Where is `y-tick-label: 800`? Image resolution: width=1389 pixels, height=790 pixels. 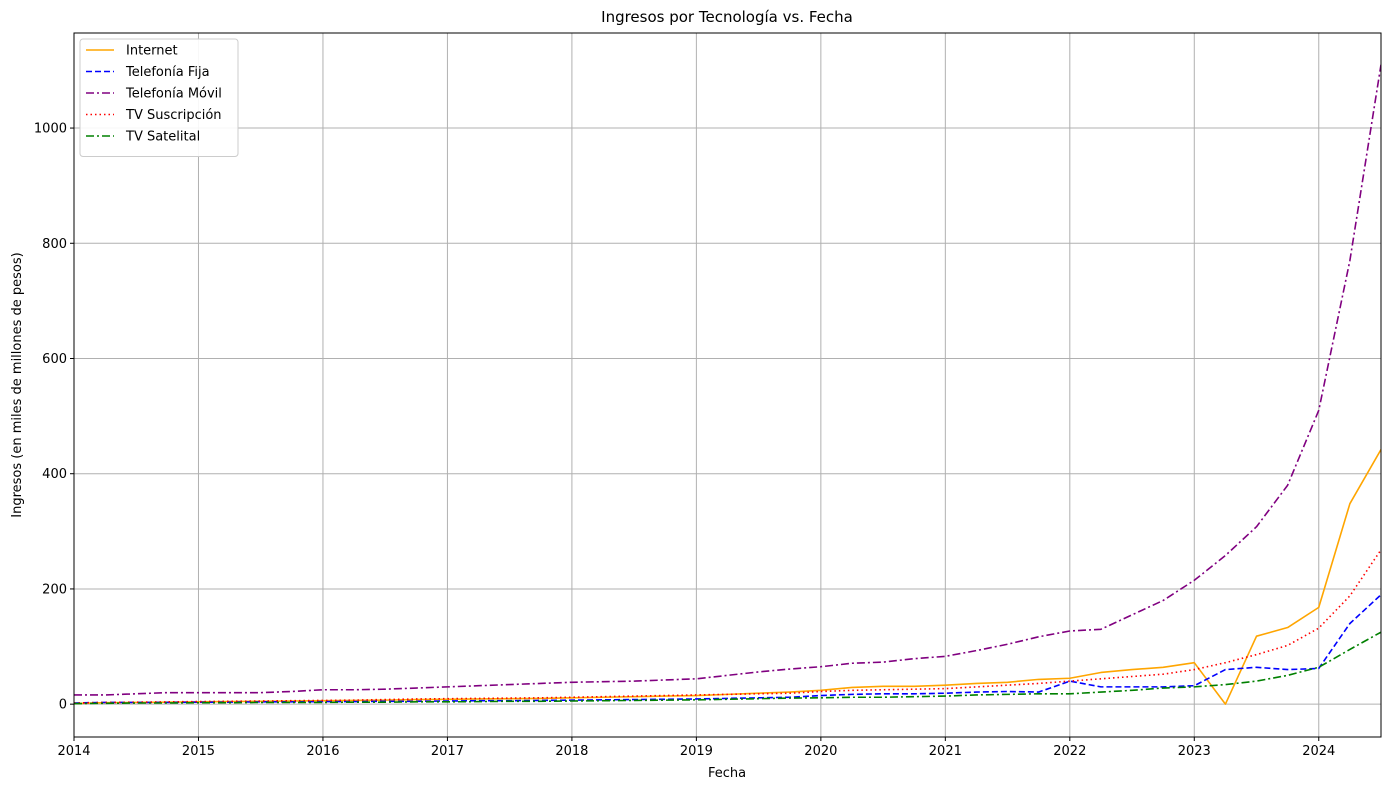 y-tick-label: 800 is located at coordinates (54, 244).